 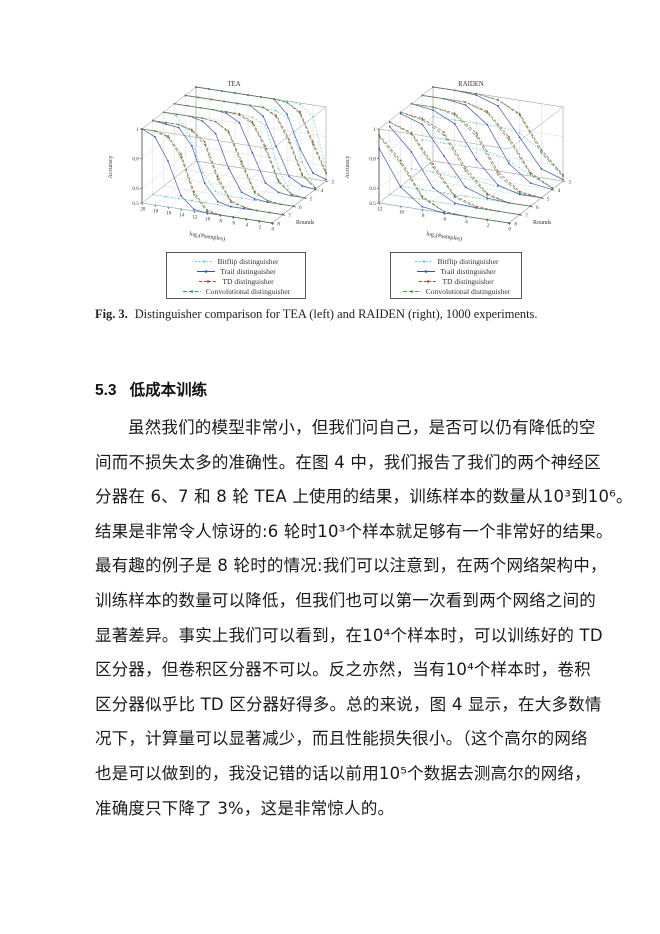 I want to click on svg-text: 18, so click(x=156, y=211).